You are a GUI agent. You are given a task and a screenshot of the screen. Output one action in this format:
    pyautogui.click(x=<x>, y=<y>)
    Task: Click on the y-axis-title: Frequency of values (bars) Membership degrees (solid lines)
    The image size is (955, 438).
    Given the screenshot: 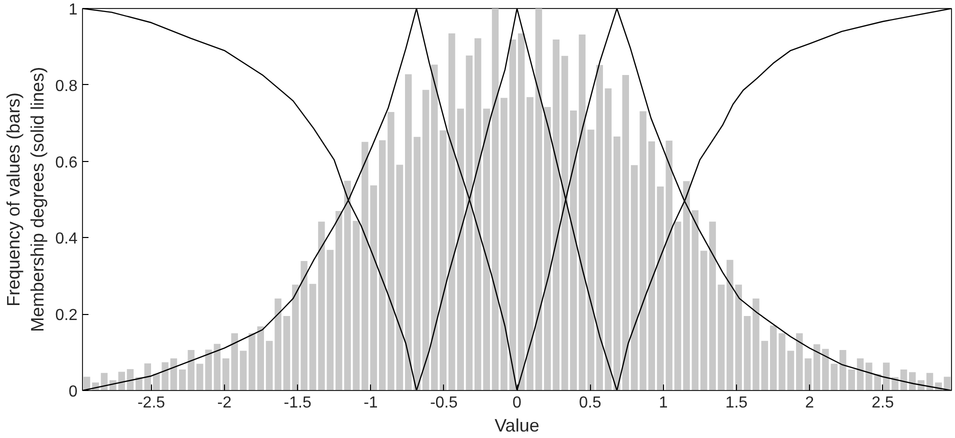 What is the action you would take?
    pyautogui.click(x=25, y=199)
    